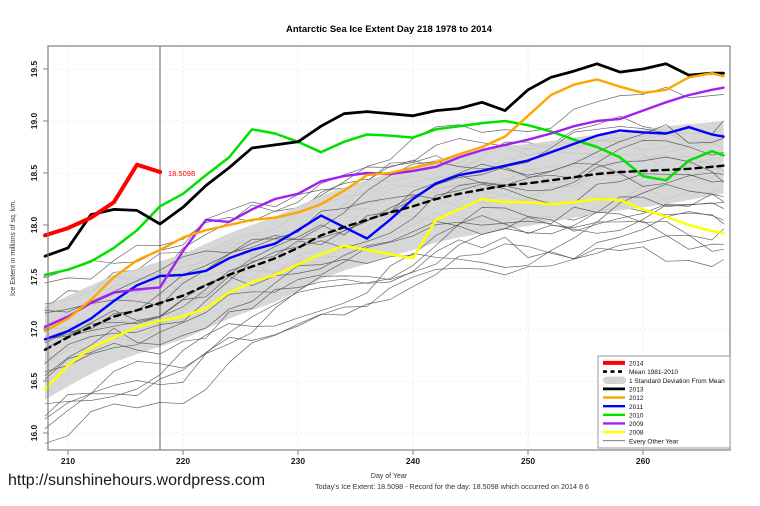 Image resolution: width=760 pixels, height=506 pixels. Describe the element at coordinates (183, 461) in the screenshot. I see `x-tick-label: 220` at that location.